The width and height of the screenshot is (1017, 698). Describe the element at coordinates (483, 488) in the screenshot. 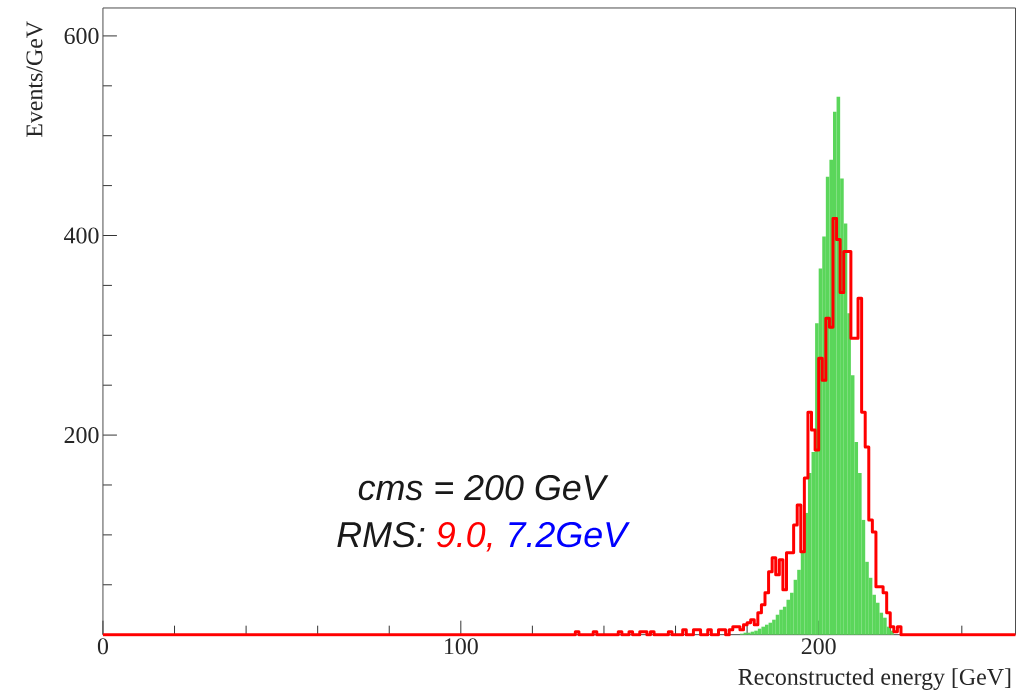

I see `annotation: cms = 200 GeV` at that location.